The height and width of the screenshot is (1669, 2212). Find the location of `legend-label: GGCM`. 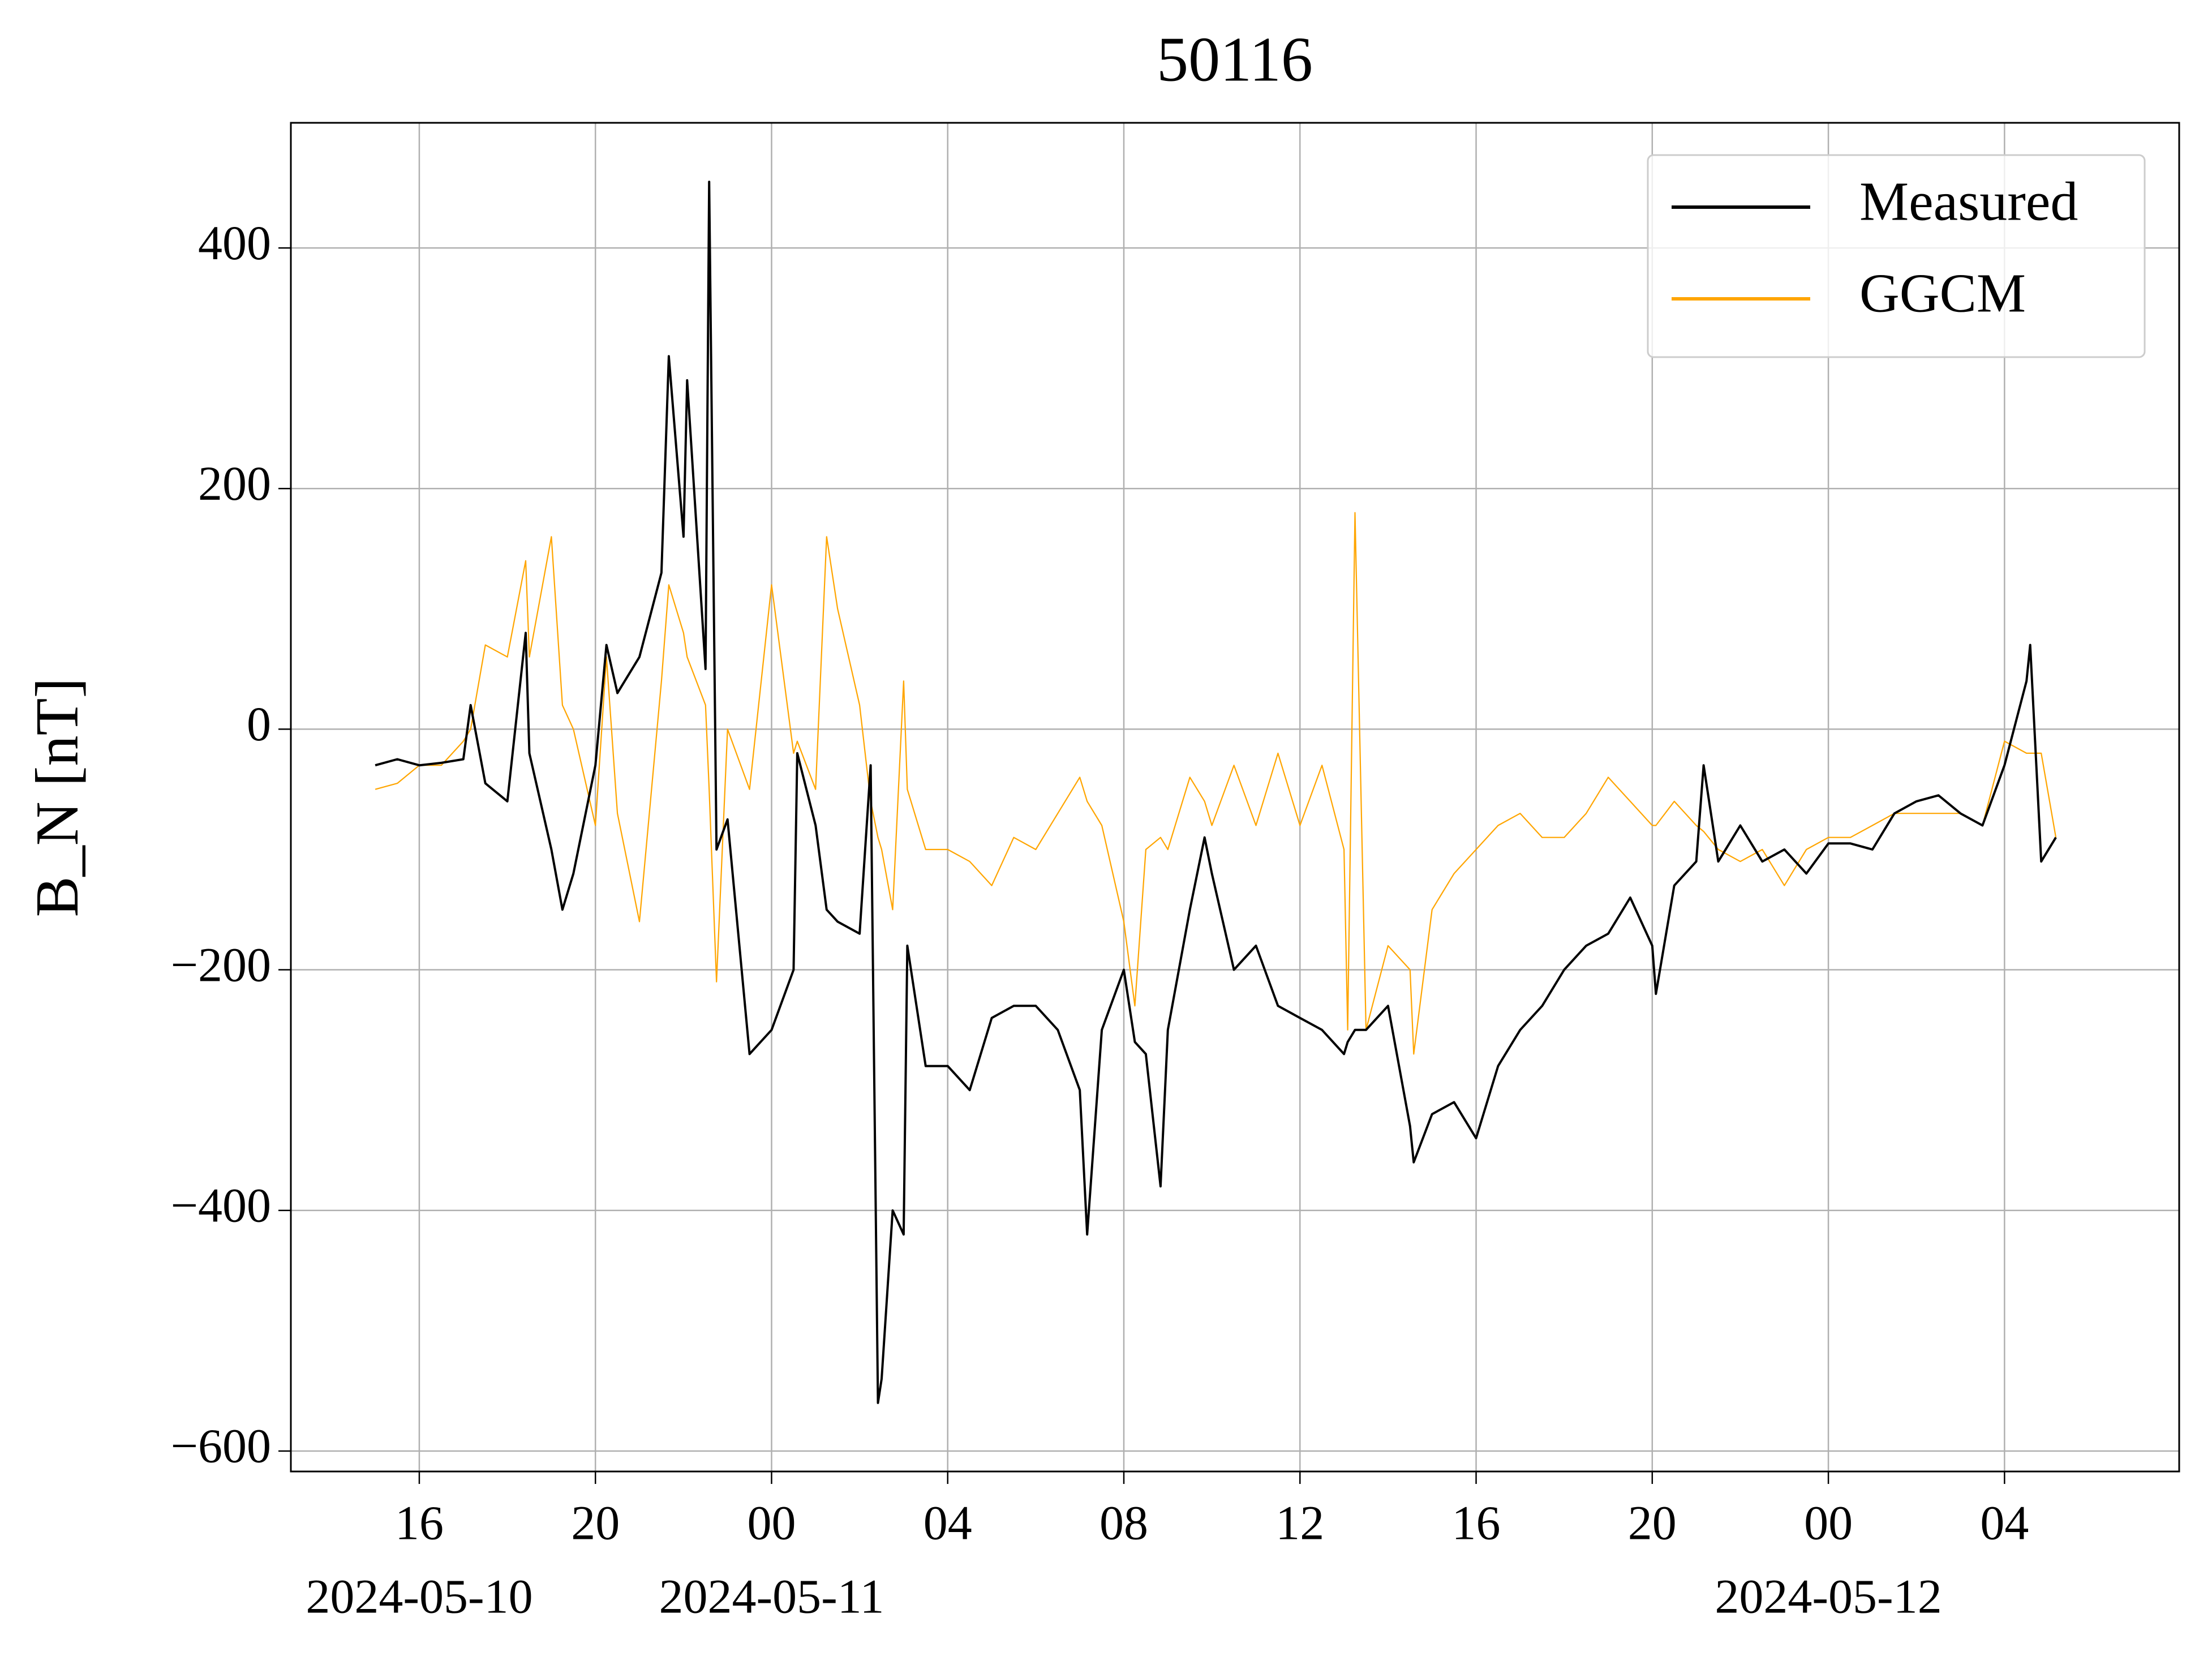

legend-label: GGCM is located at coordinates (1943, 293).